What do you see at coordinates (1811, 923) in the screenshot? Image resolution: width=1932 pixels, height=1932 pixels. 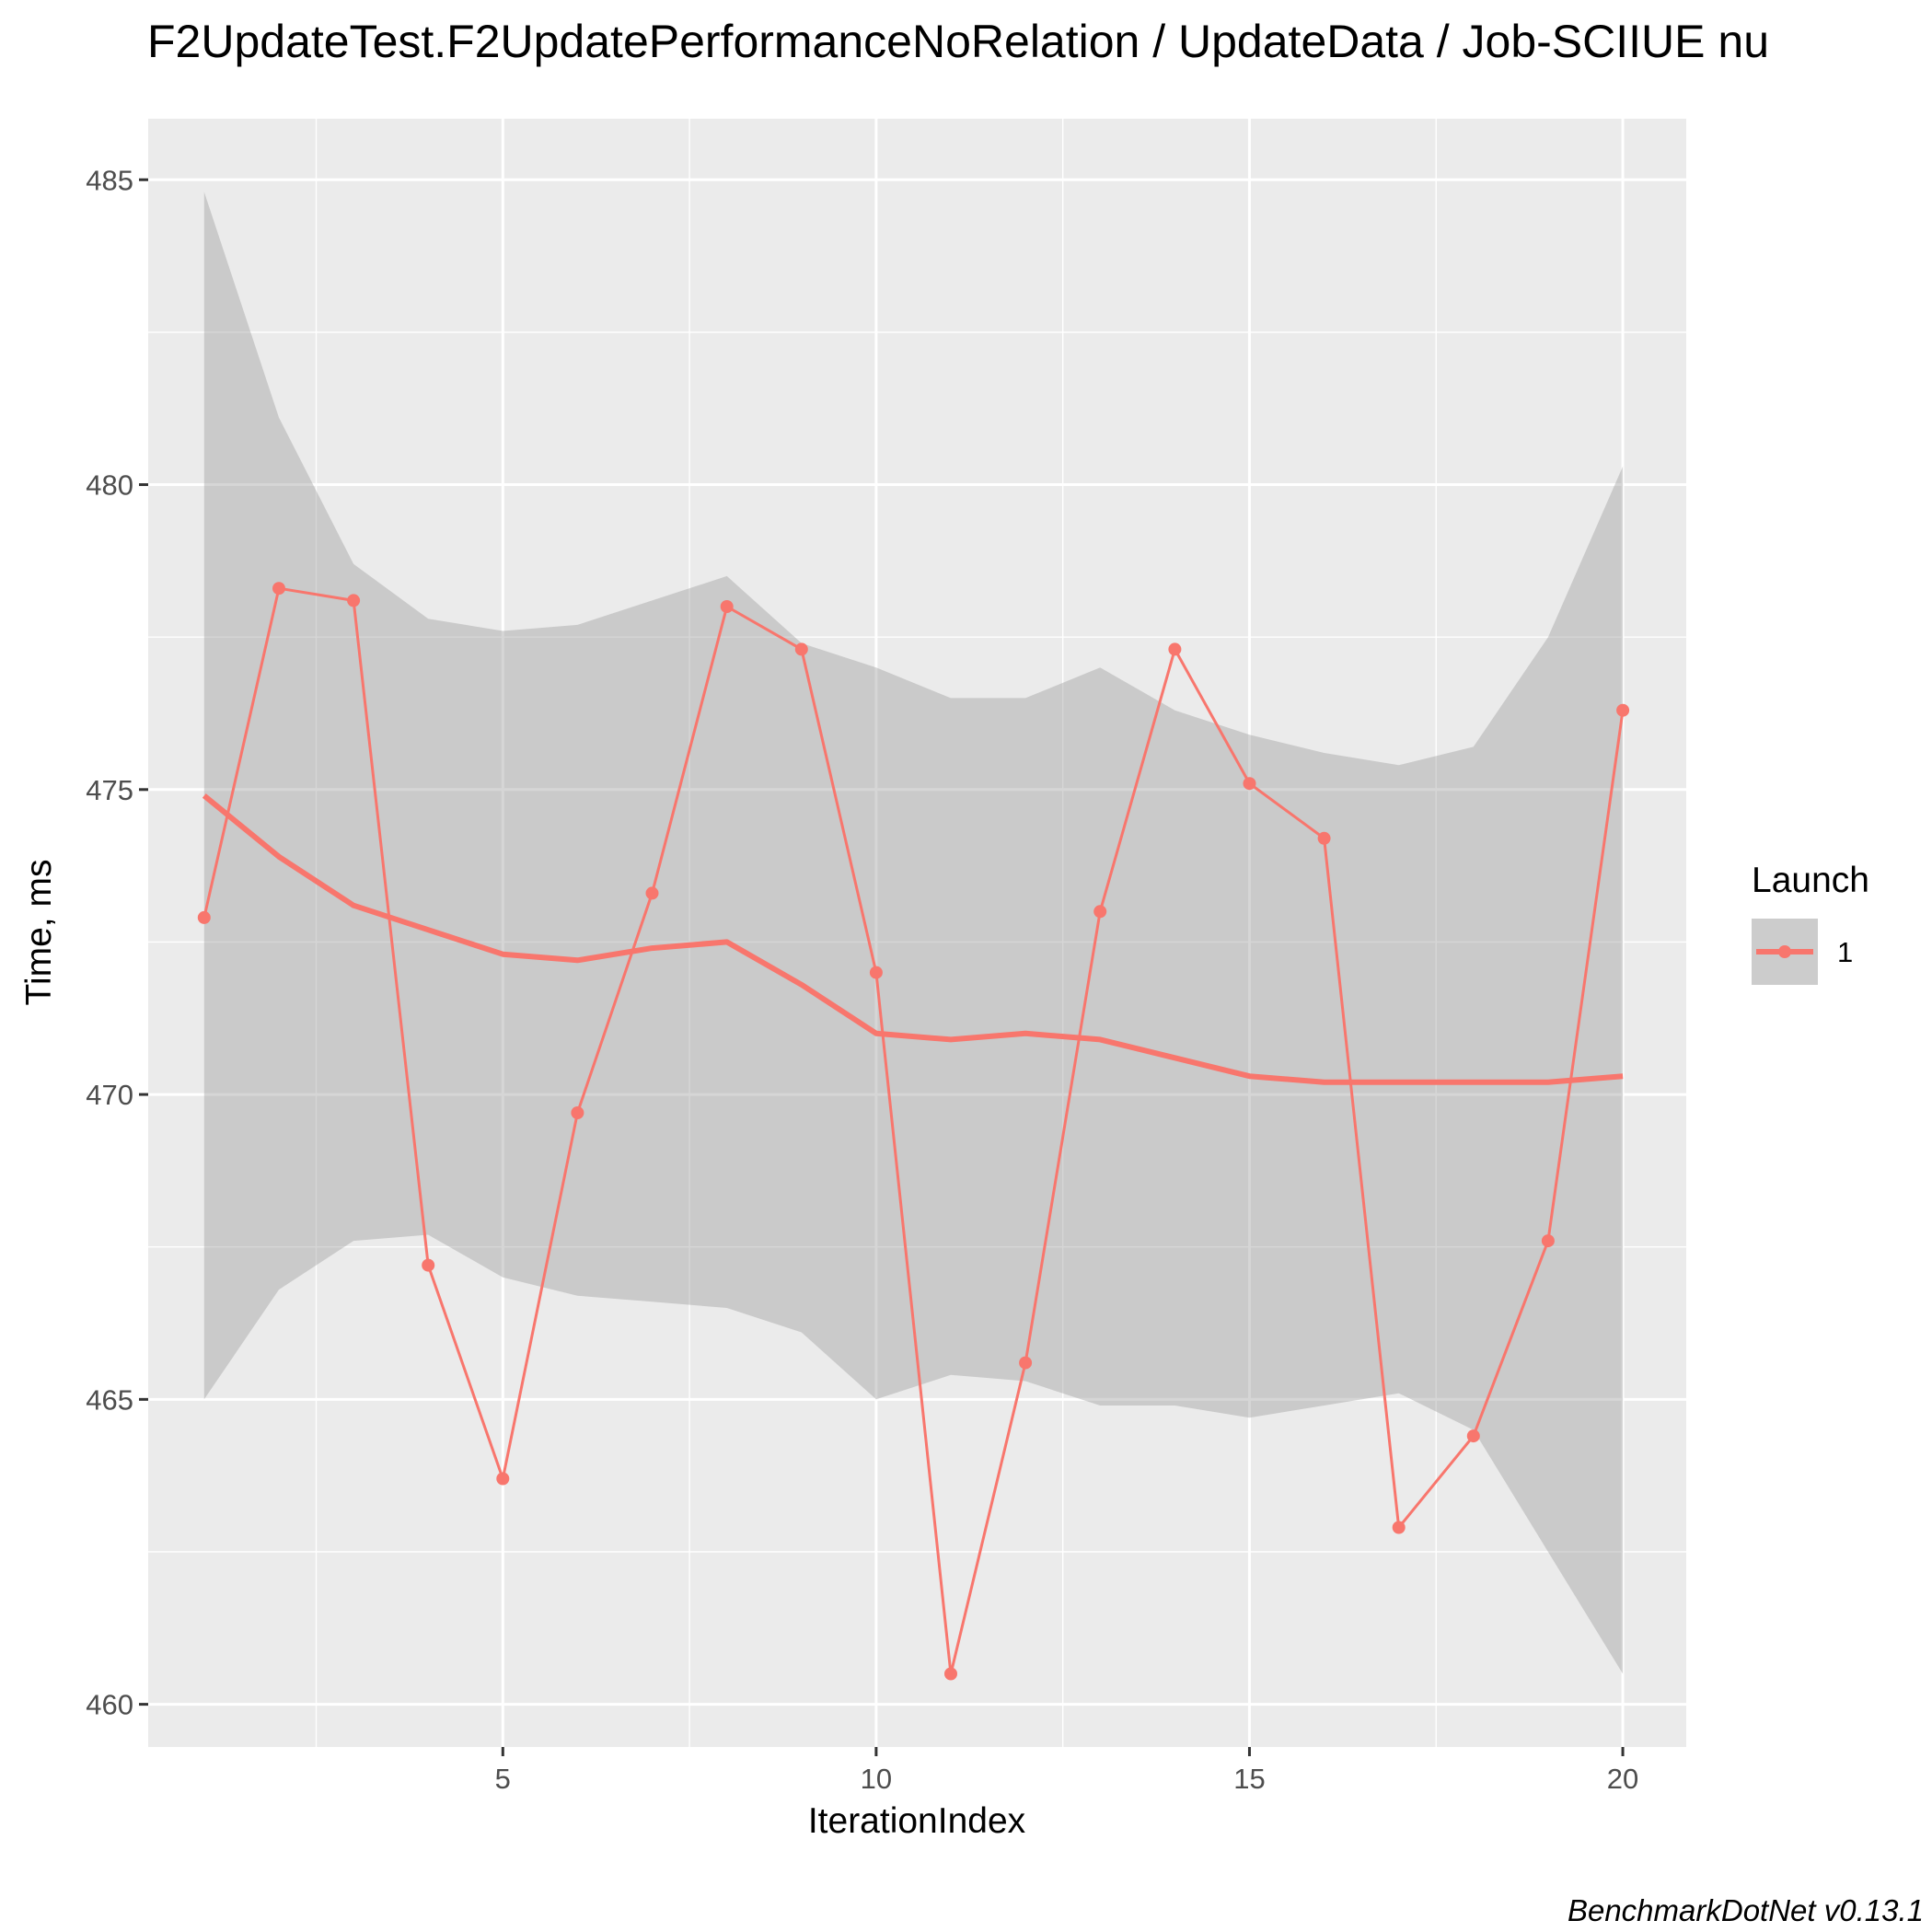 I see `legend: Launch 1` at bounding box center [1811, 923].